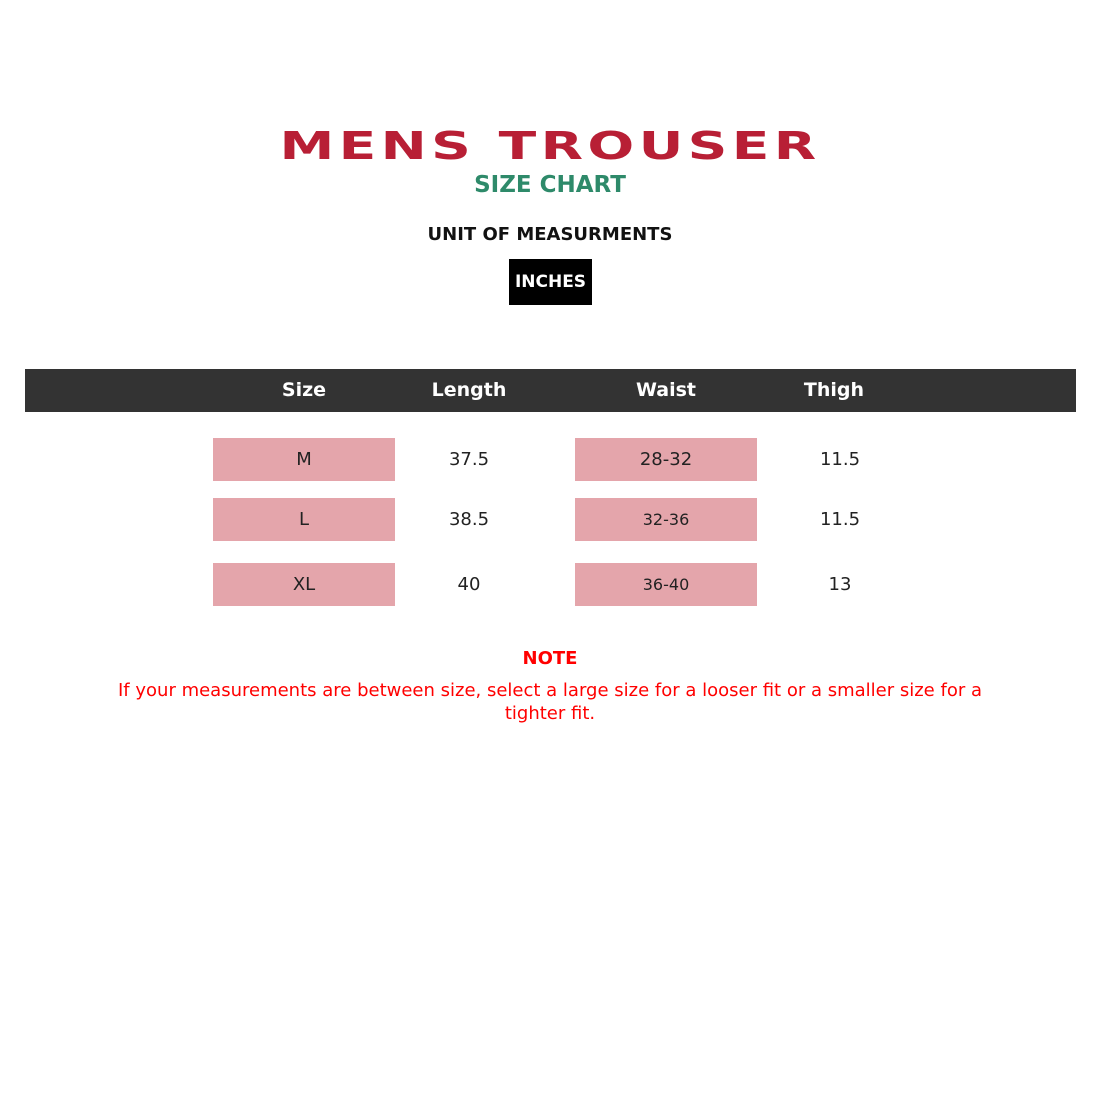 This screenshot has width=1100, height=1100. Describe the element at coordinates (840, 584) in the screenshot. I see `cell-thigh: 13` at that location.